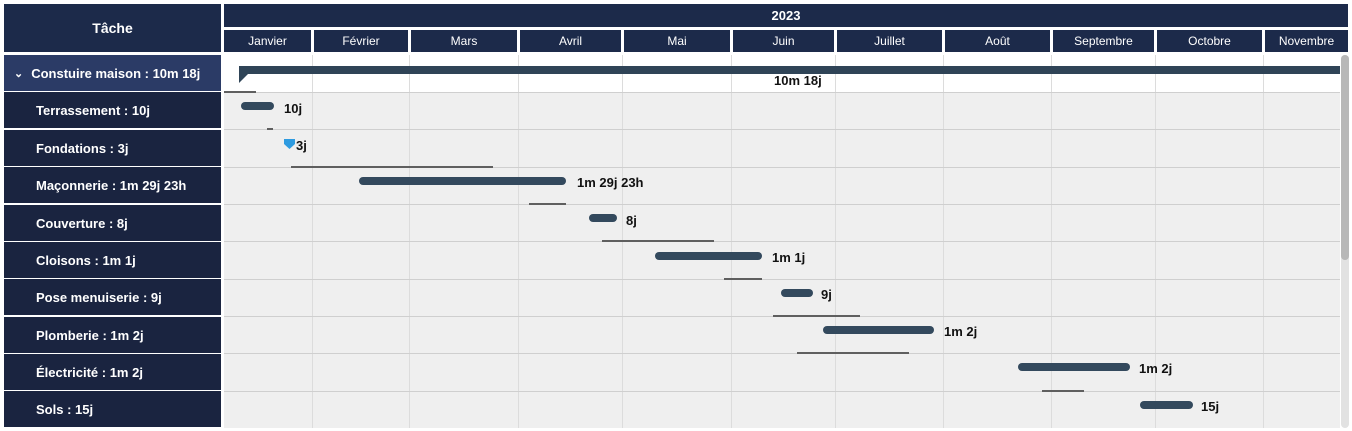 The width and height of the screenshot is (1352, 431). Describe the element at coordinates (65, 409) in the screenshot. I see `task-label: Sols : 15j` at that location.